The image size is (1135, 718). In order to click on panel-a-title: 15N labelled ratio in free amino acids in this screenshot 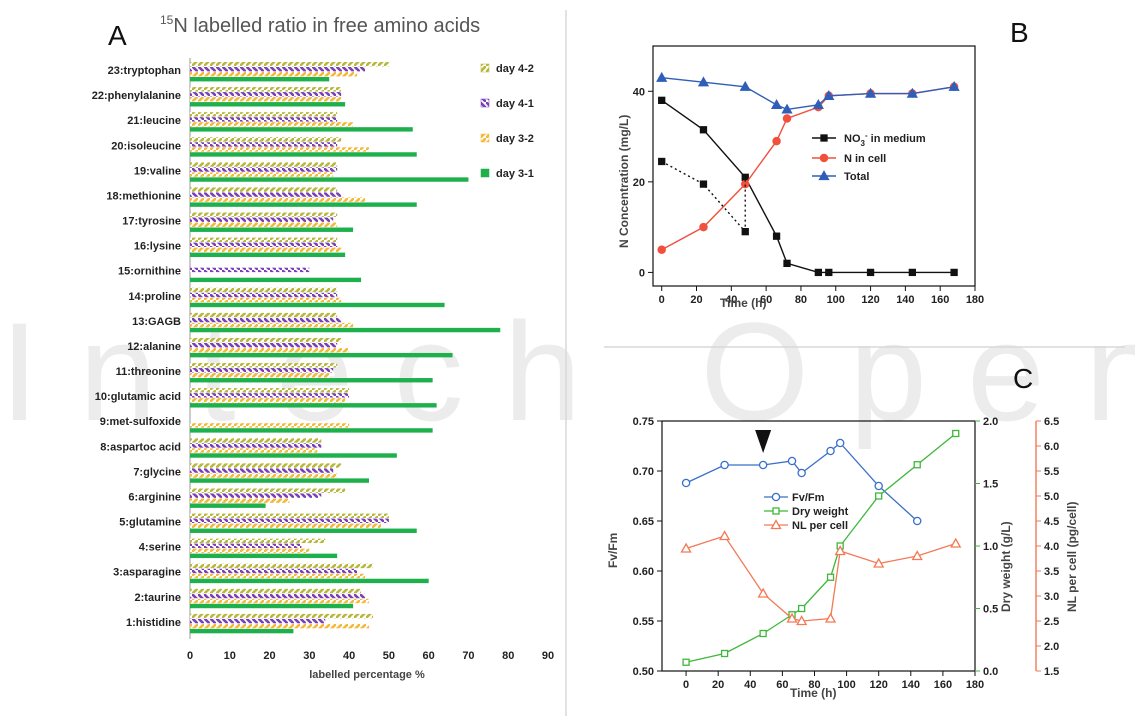, I will do `click(320, 25)`.